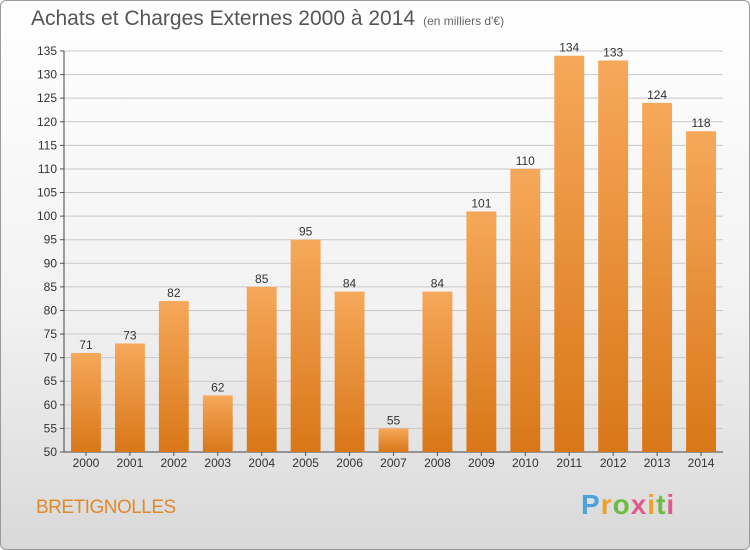  Describe the element at coordinates (130, 335) in the screenshot. I see `data-label: 73` at that location.